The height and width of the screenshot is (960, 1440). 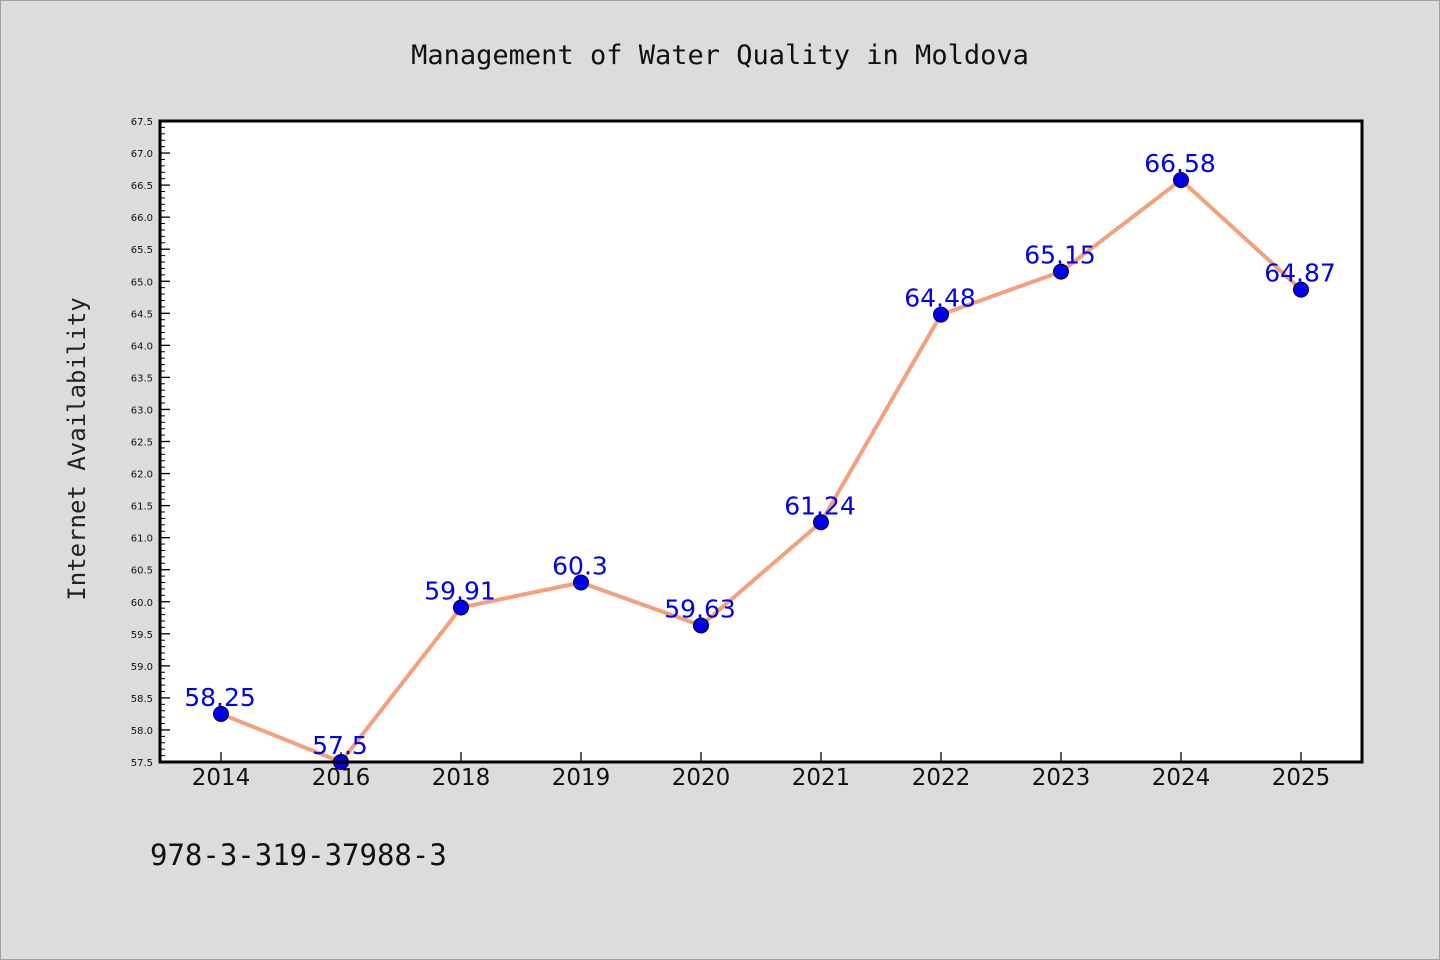 I want to click on x-tick-label: 2019, so click(x=581, y=778).